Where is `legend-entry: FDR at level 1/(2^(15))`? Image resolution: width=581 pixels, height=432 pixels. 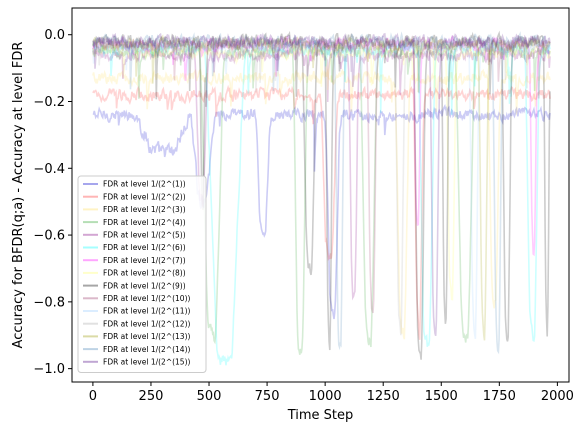
legend-entry: FDR at level 1/(2^(15)) is located at coordinates (146, 362).